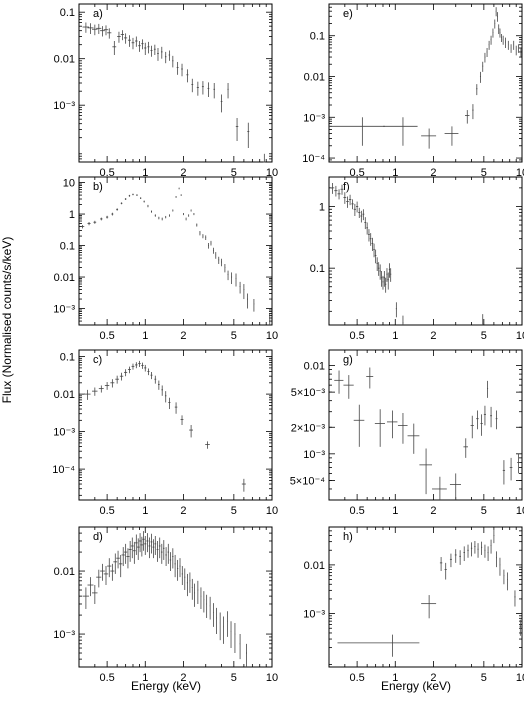  Describe the element at coordinates (308, 481) in the screenshot. I see `y-tick-label: 5×10⁻⁴` at that location.